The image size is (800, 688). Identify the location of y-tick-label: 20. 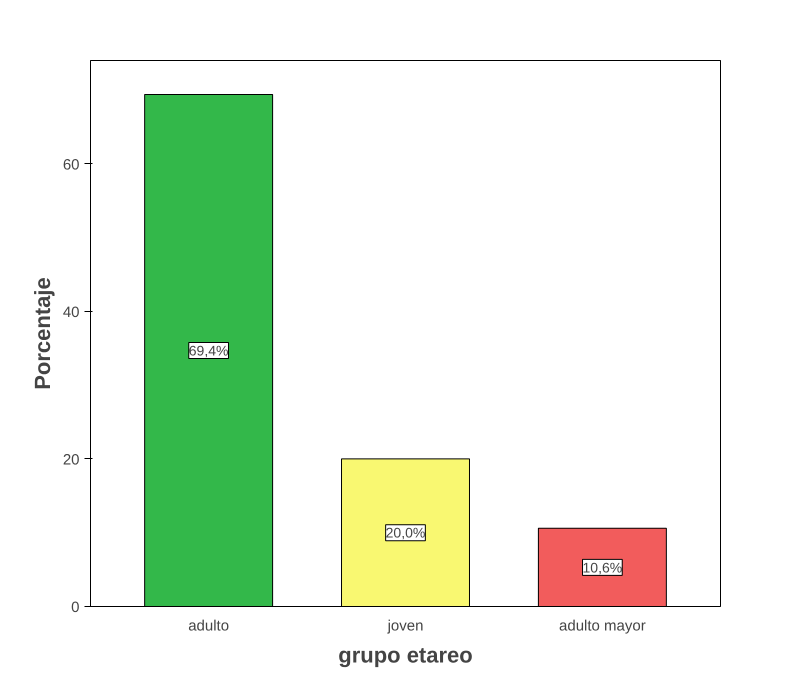
(71, 459).